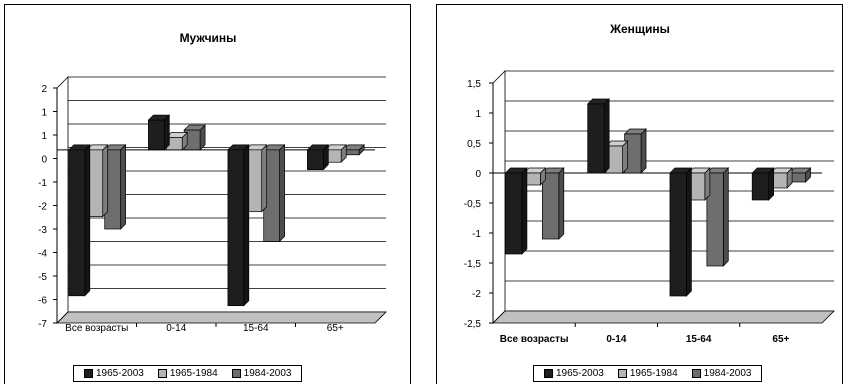  I want to click on y-tick-label: 0,5, so click(474, 144).